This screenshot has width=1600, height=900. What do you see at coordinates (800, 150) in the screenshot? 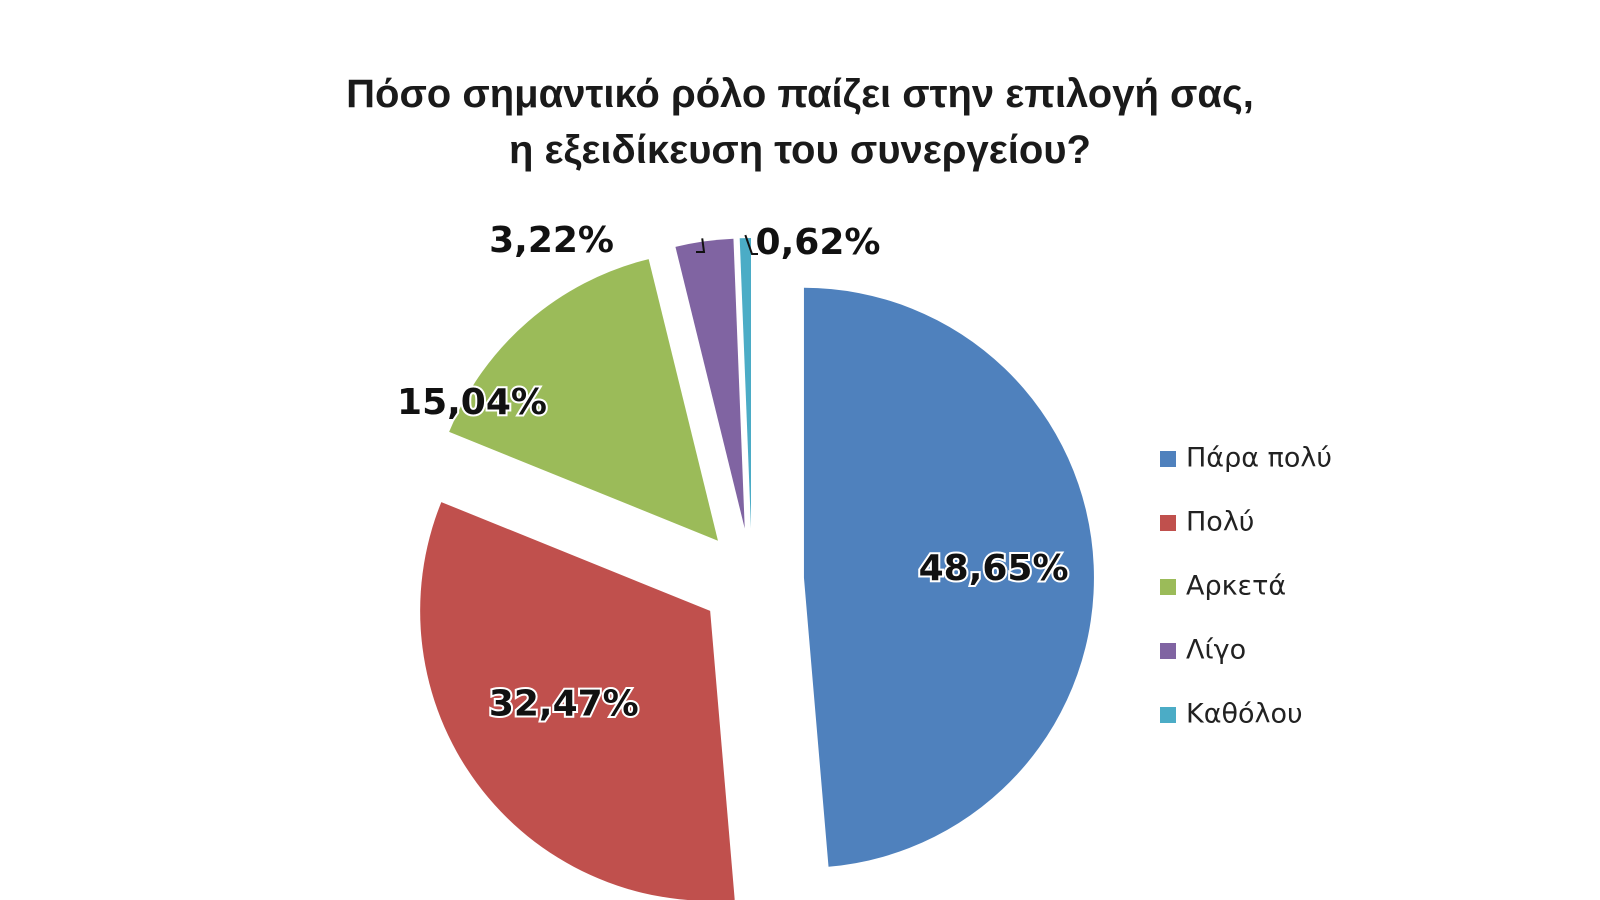
I see `chart-title-line-2: η εξειδίκευση του συνεργείου?` at bounding box center [800, 150].